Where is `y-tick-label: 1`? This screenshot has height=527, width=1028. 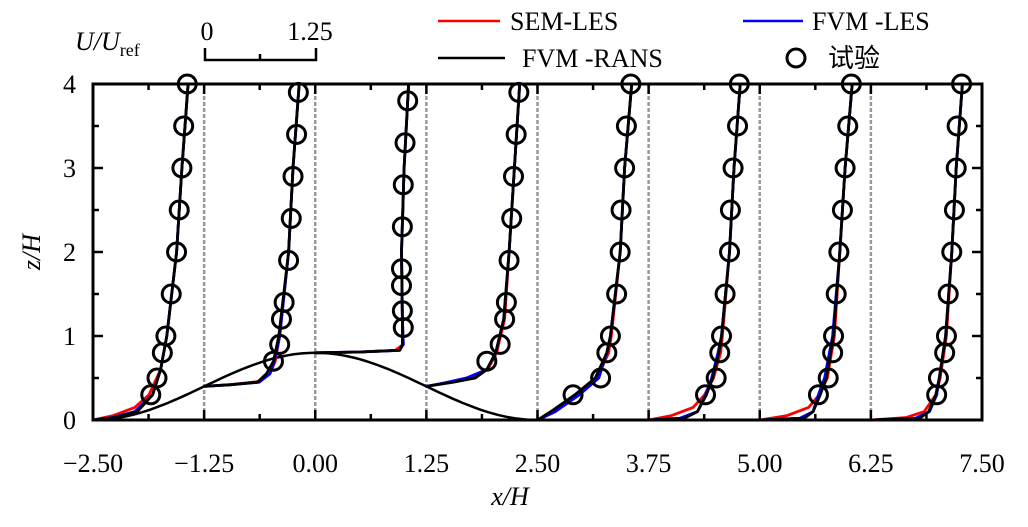
y-tick-label: 1 is located at coordinates (69, 336).